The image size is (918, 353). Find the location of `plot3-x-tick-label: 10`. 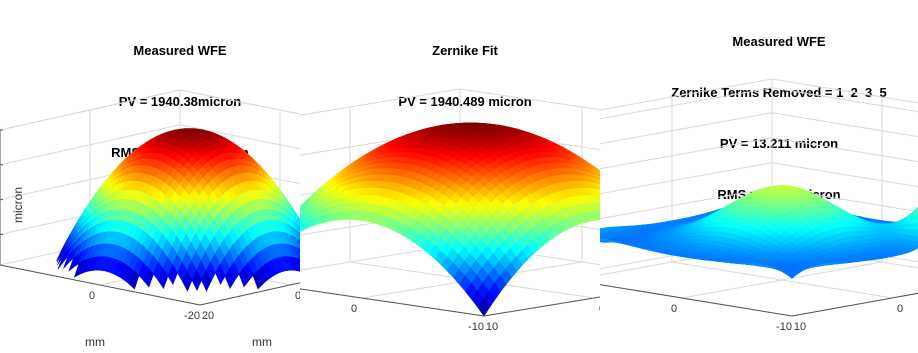

plot3-x-tick-label: 10 is located at coordinates (800, 327).